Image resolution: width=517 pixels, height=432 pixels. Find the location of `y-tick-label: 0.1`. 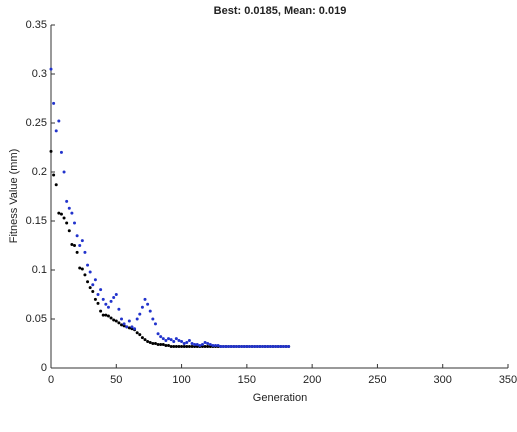

y-tick-label: 0.1 is located at coordinates (39, 270).